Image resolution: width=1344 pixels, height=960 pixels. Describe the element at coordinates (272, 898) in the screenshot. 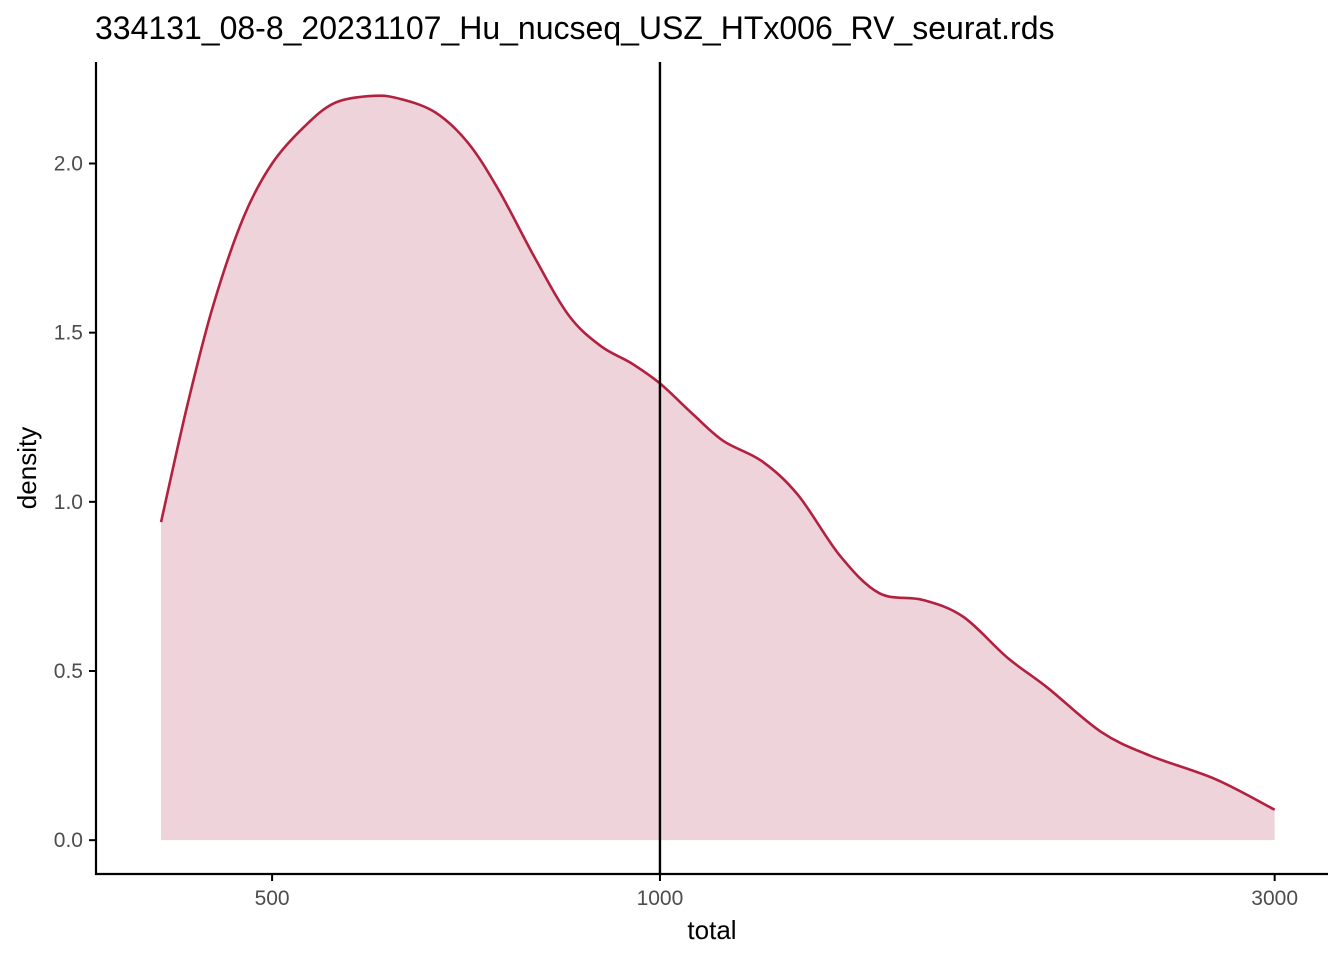

I see `x-tick-label-0: 500` at that location.